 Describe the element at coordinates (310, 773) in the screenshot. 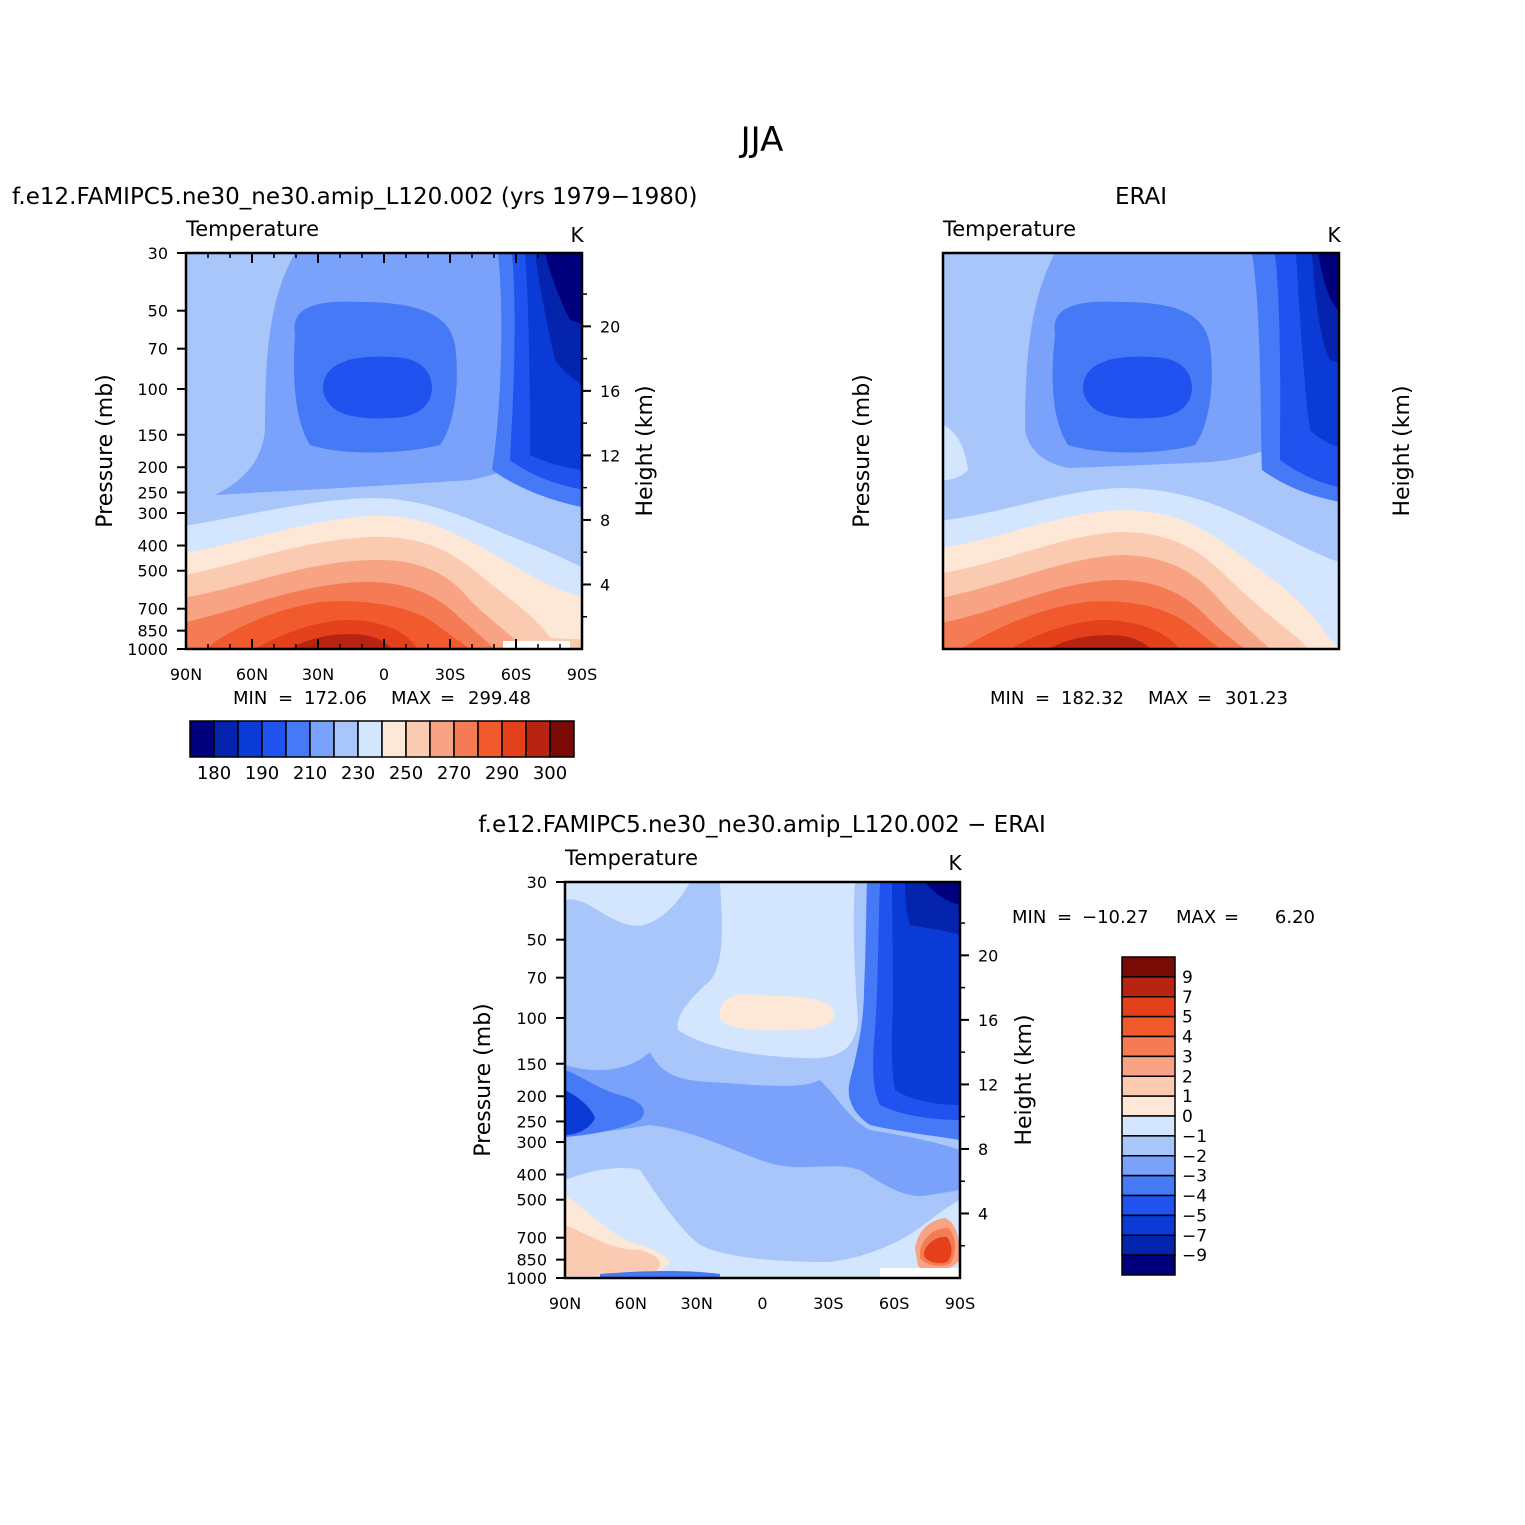

I see `colorbar-label: 210` at that location.